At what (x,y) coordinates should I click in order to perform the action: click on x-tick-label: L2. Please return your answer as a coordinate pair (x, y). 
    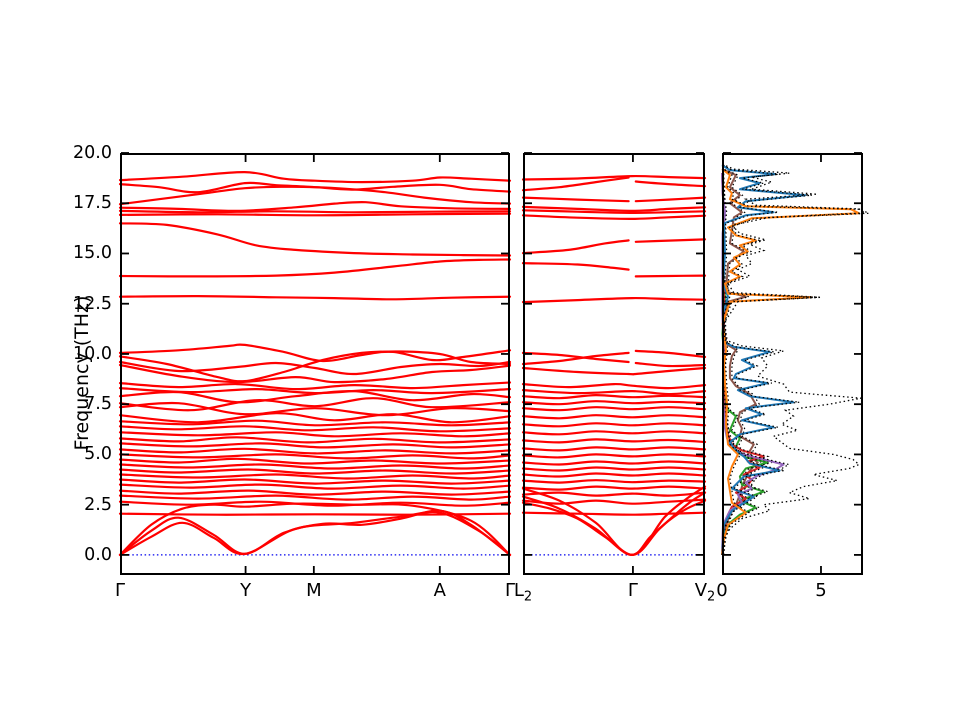
    Looking at the image, I should click on (523, 592).